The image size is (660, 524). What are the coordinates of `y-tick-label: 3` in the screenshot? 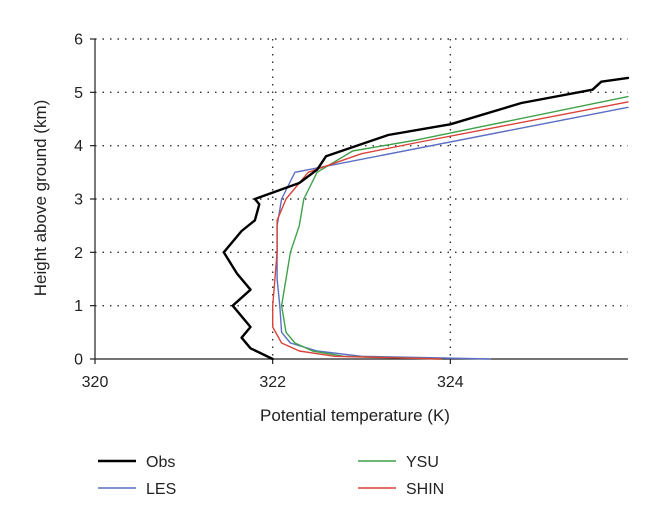 It's located at (78, 200).